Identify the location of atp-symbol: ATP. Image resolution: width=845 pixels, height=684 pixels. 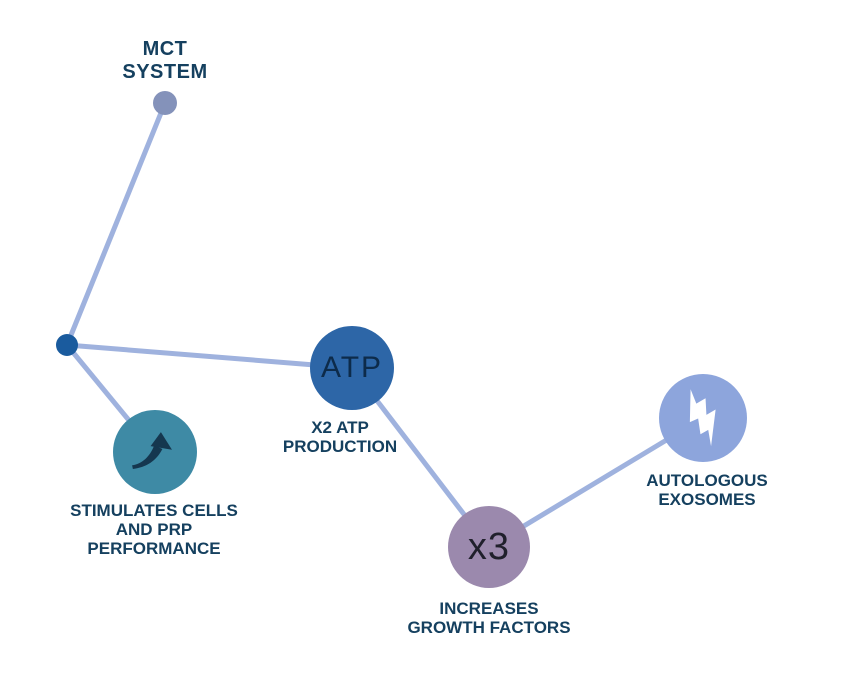
(352, 367).